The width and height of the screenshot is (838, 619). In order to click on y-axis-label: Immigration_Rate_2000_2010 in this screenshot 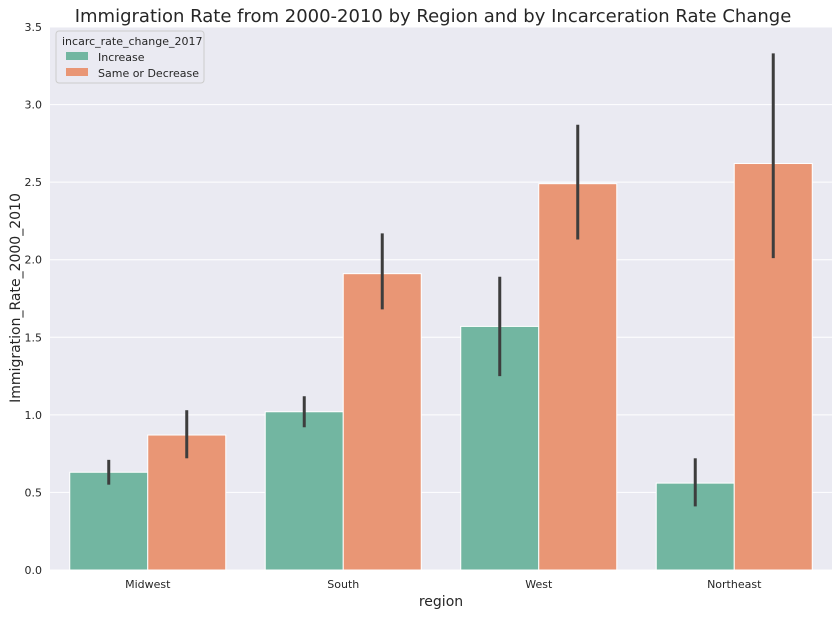, I will do `click(16, 298)`.